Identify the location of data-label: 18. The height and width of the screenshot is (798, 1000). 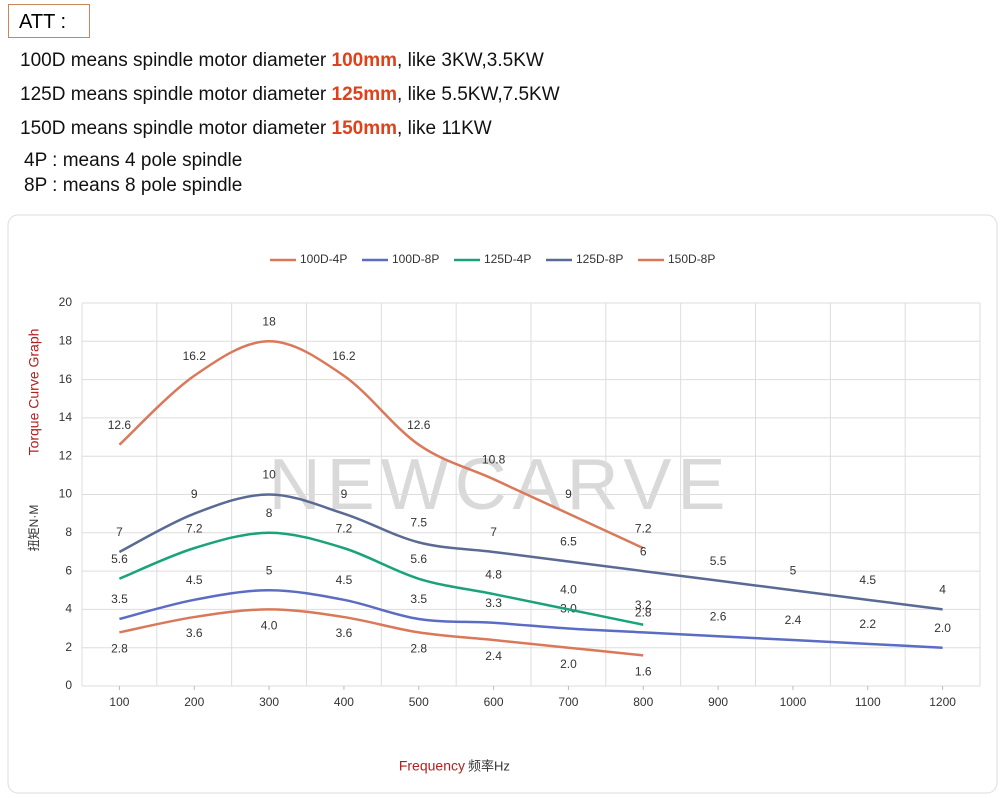
(269, 321).